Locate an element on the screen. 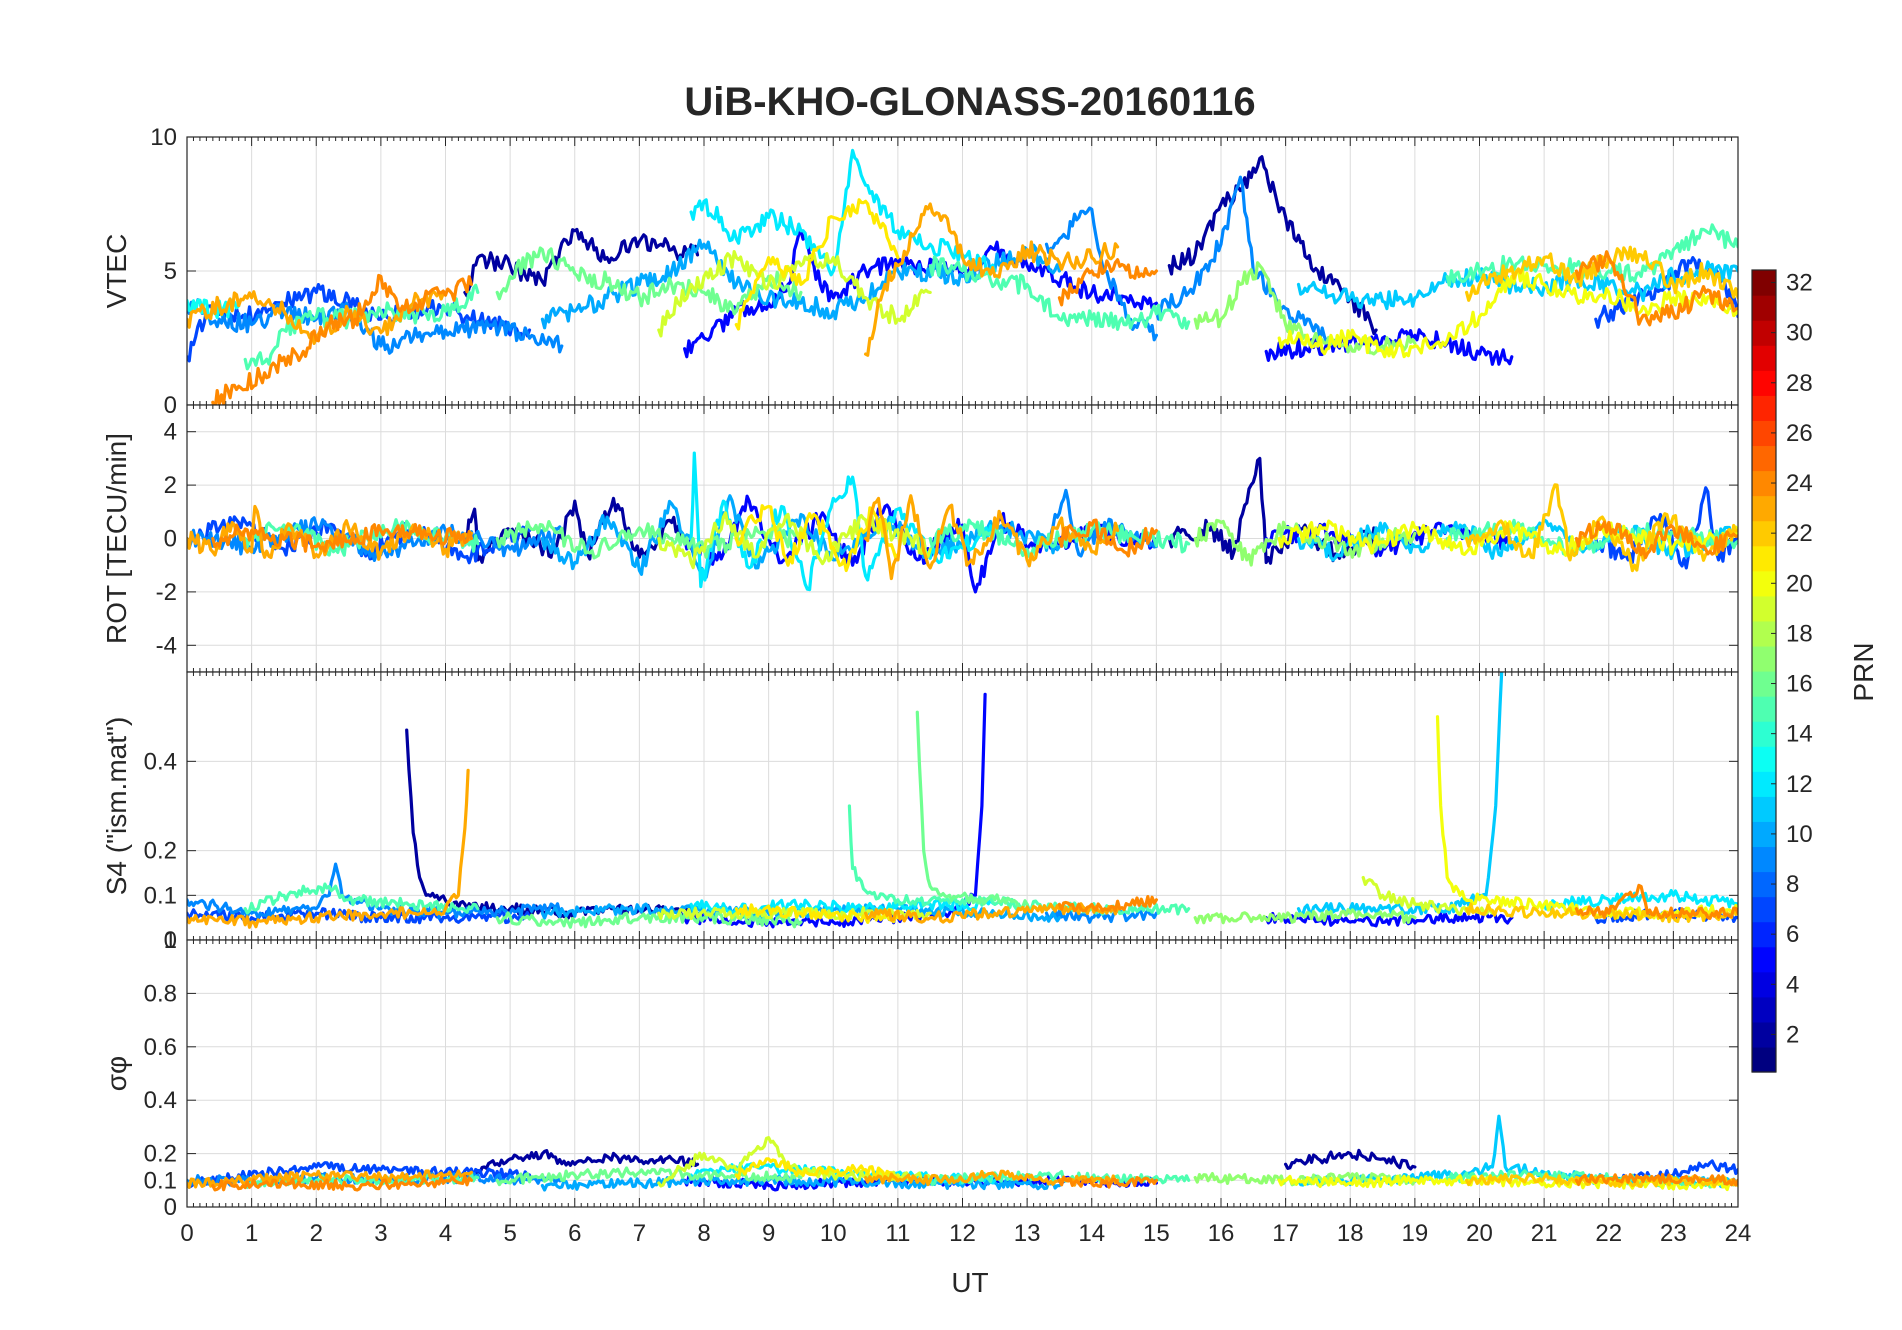 This screenshot has height=1330, width=1902. colorbar-tick-label: 10 is located at coordinates (1799, 834).